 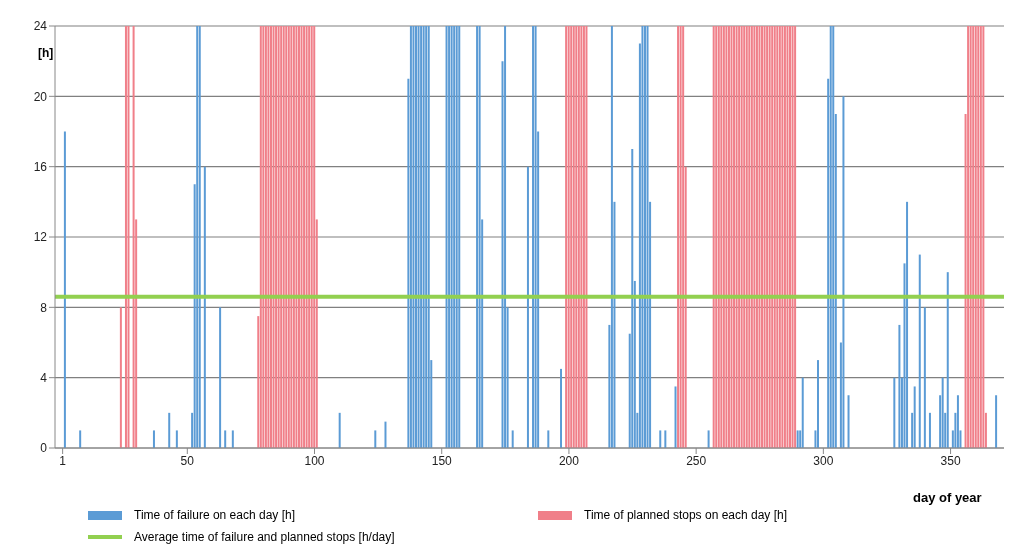 I want to click on x-axis-title: day of year, so click(x=947, y=497).